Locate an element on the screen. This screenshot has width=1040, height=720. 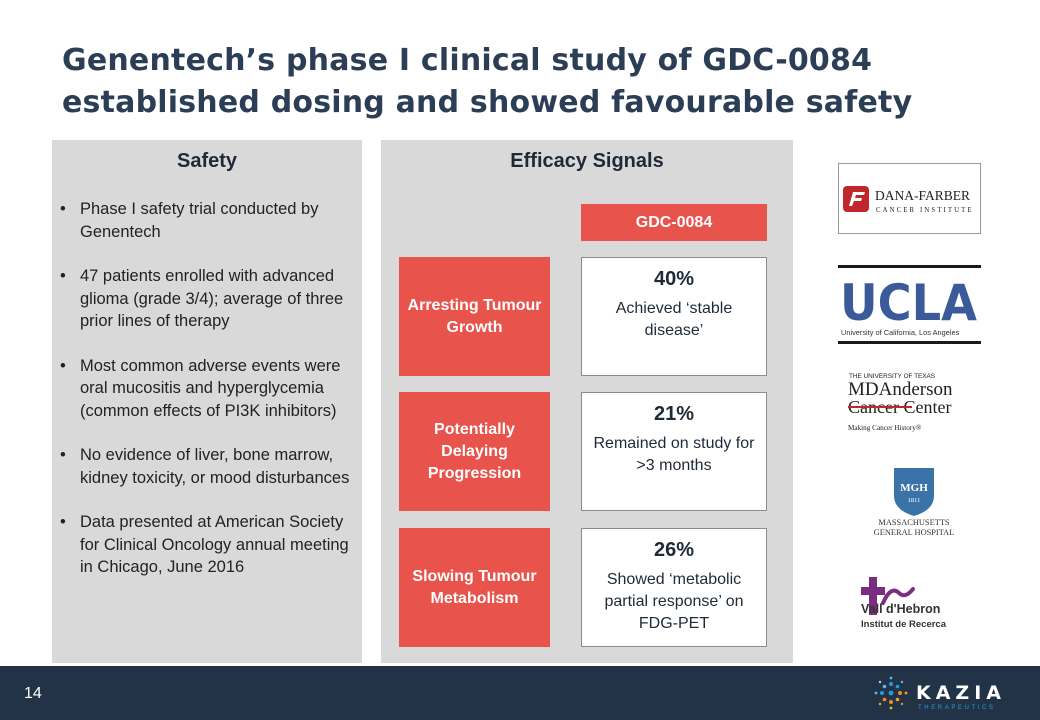
mgh-line1: MASSACHUSETTS is located at coordinates (914, 522).